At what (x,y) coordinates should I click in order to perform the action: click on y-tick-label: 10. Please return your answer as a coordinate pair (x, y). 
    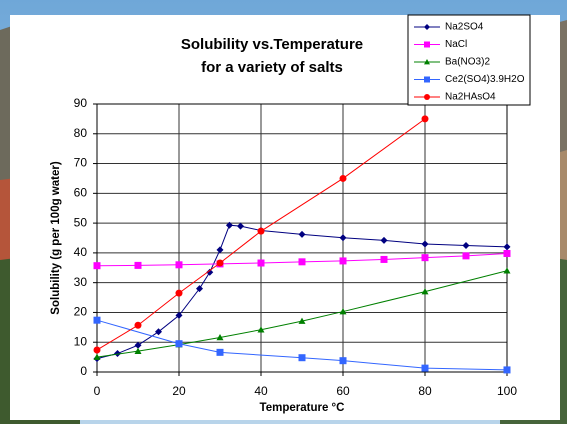
    Looking at the image, I should click on (81, 341).